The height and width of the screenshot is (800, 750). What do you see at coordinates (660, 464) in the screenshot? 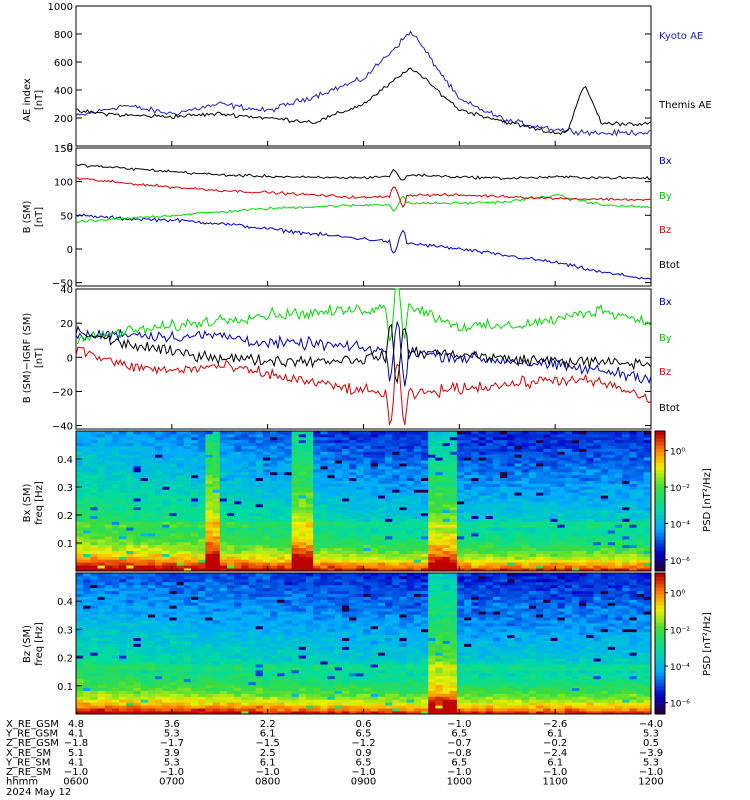
I see `colorbar-swatch` at bounding box center [660, 464].